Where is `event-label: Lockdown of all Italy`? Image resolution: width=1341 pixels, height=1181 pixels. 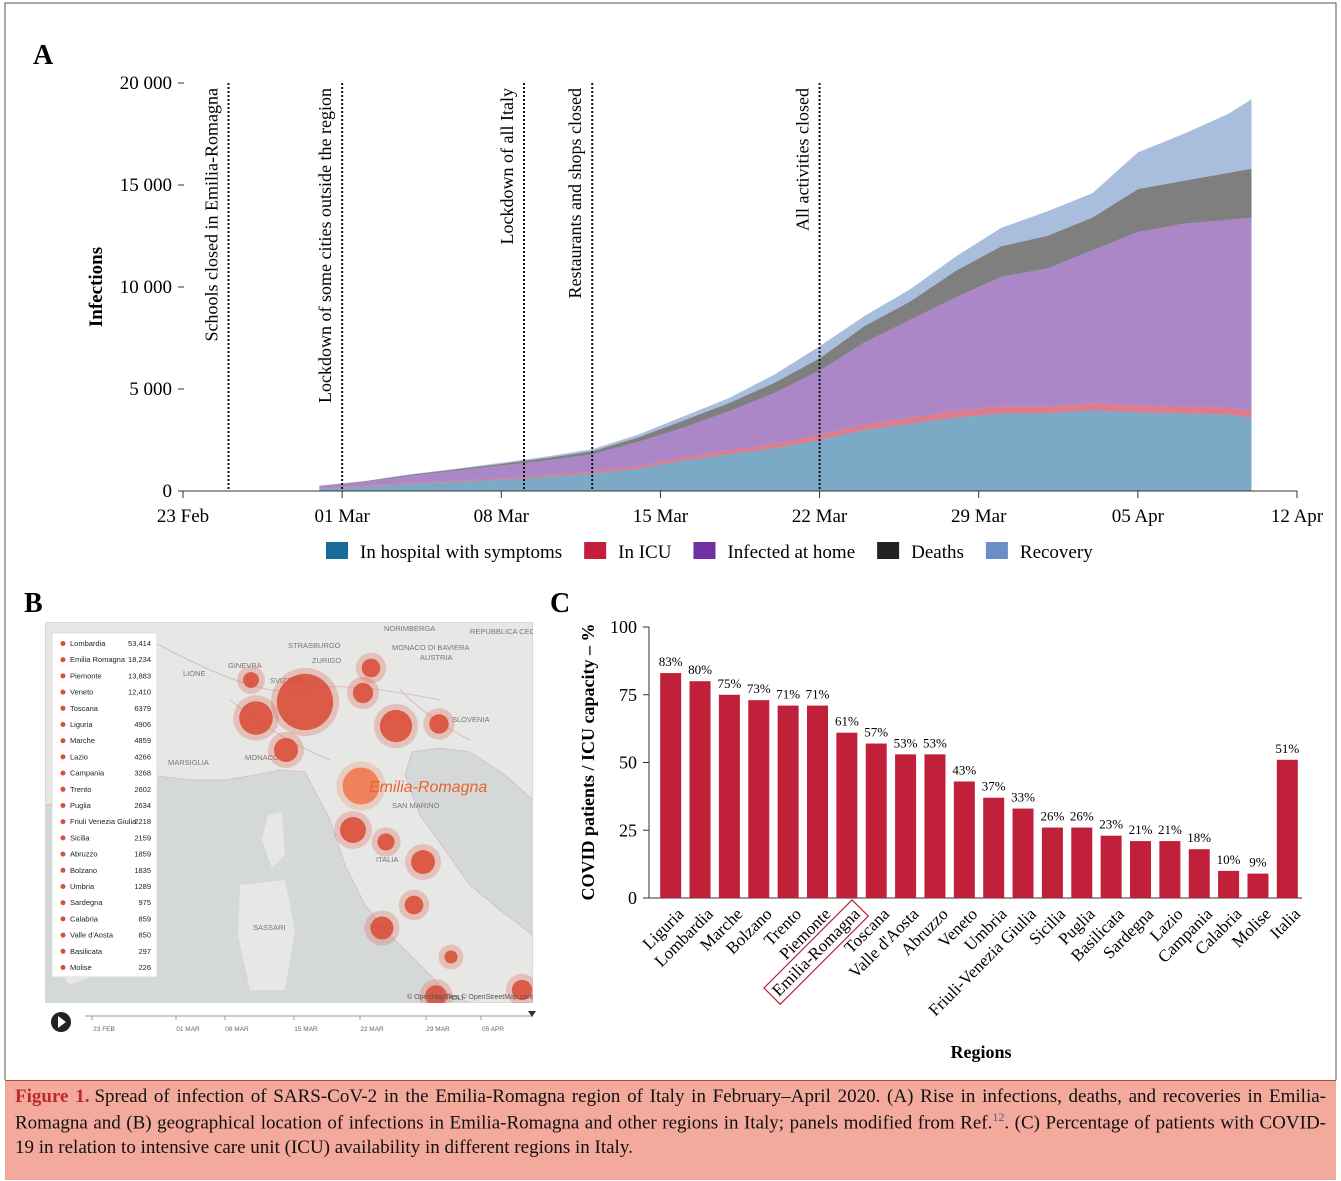 event-label: Lockdown of all Italy is located at coordinates (507, 166).